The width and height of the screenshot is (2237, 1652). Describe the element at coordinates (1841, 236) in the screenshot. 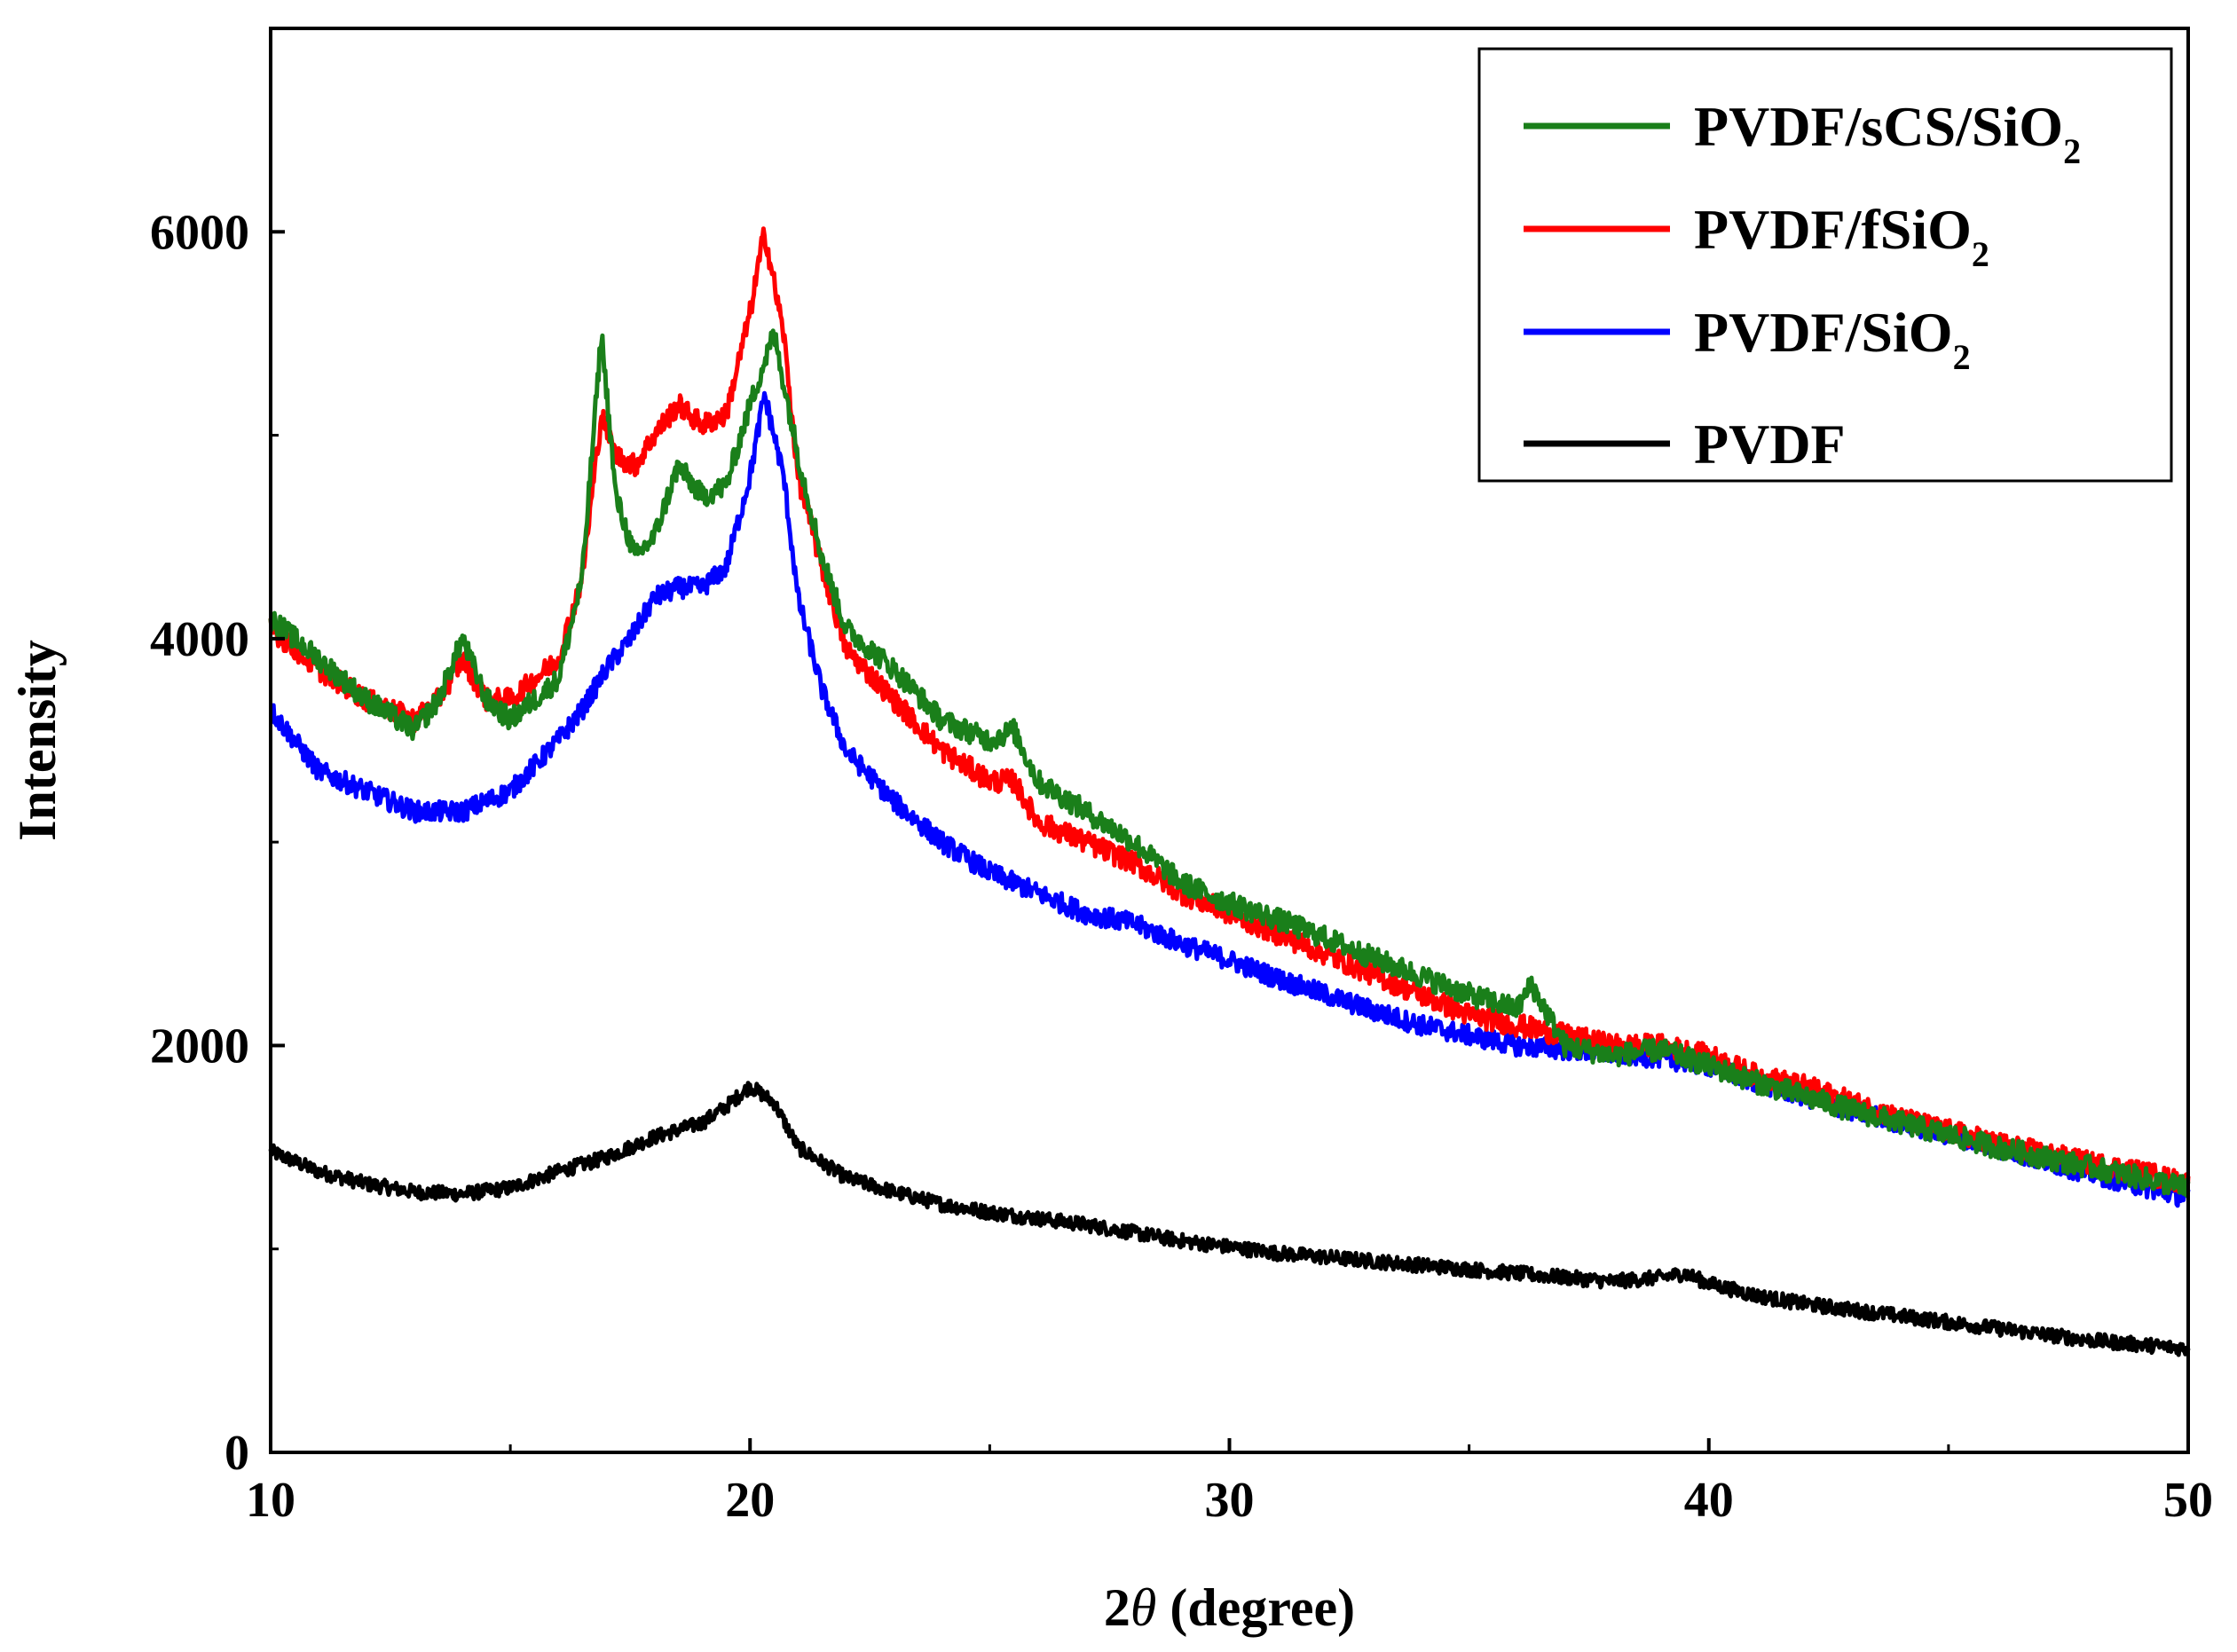

I see `legend-entry: PVDF/fSiO2` at that location.